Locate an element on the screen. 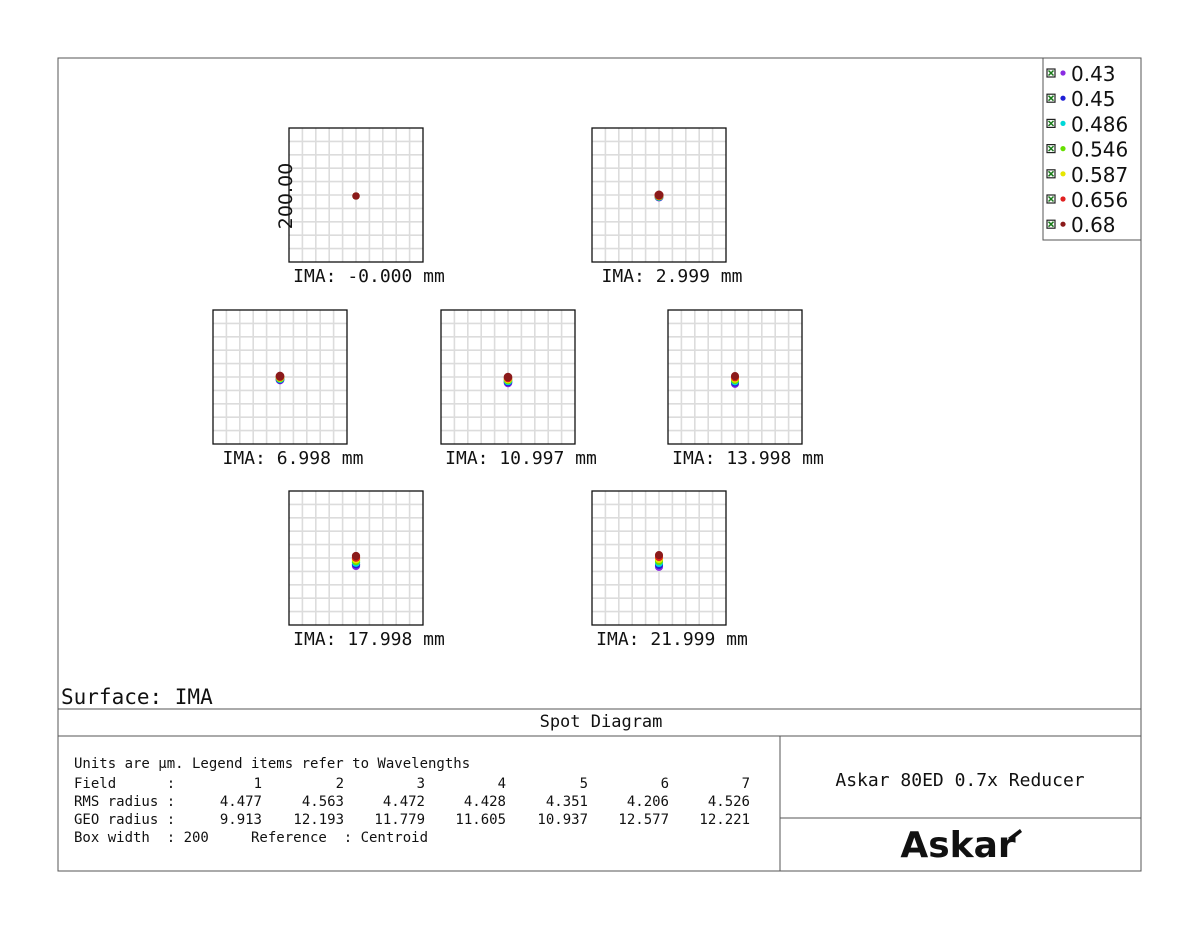 The height and width of the screenshot is (926, 1200). field-value: 7 is located at coordinates (746, 784).